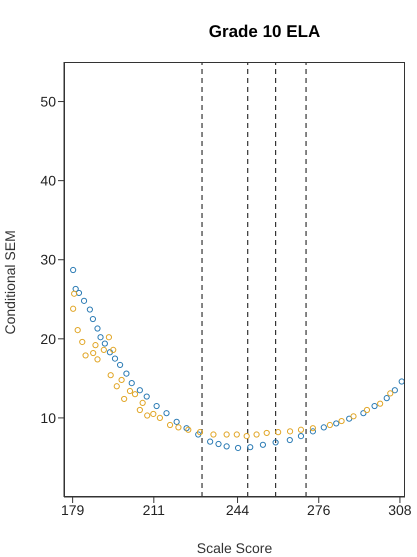 Image resolution: width=417 pixels, height=557 pixels. I want to click on x-axis-title: Scale Score, so click(234, 548).